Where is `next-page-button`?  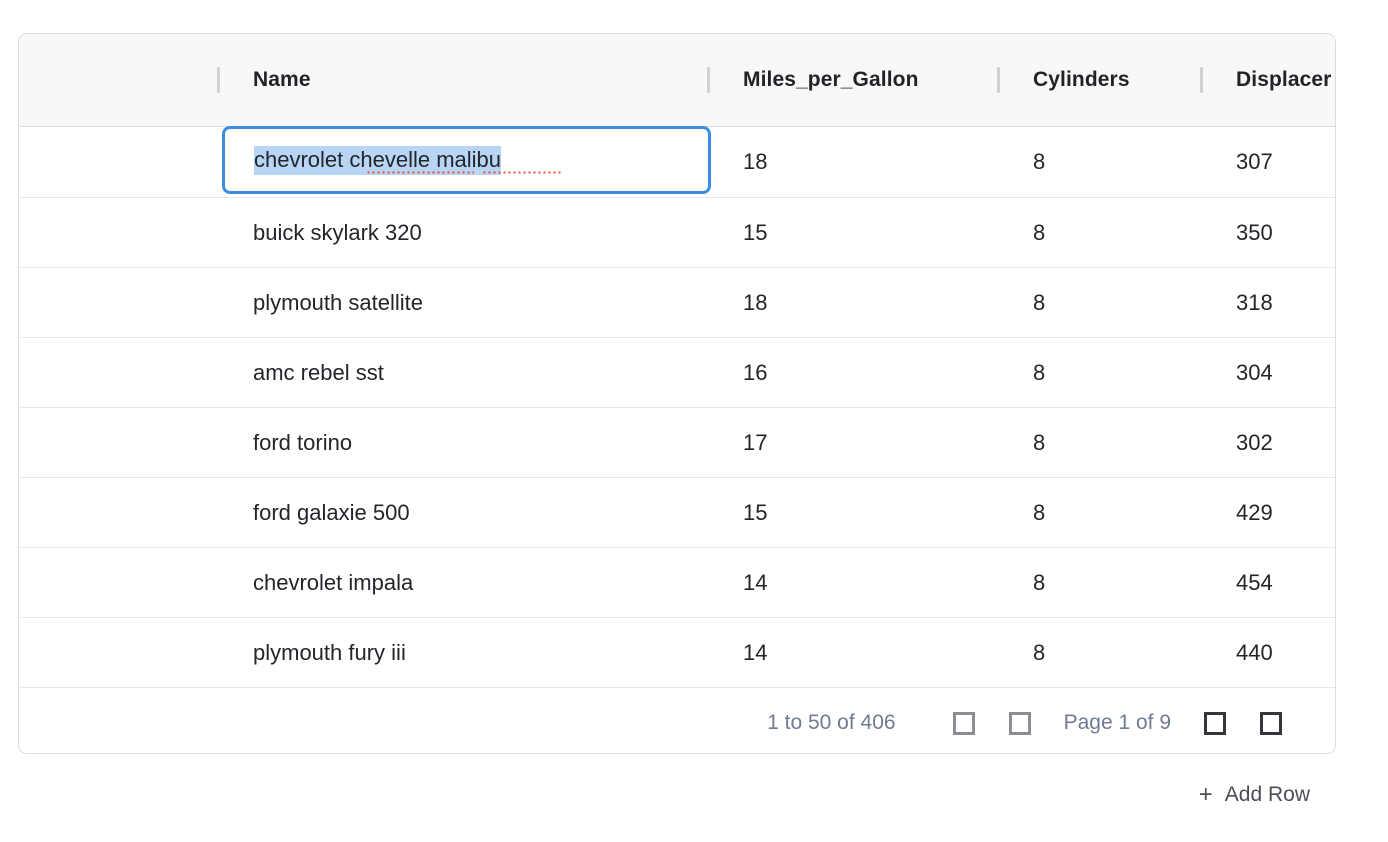 next-page-button is located at coordinates (1215, 723).